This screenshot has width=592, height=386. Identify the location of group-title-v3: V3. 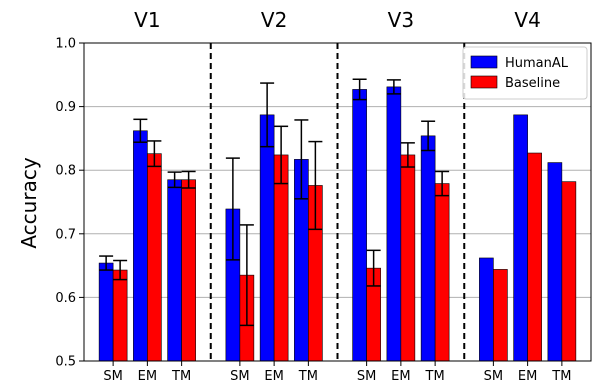
(401, 20).